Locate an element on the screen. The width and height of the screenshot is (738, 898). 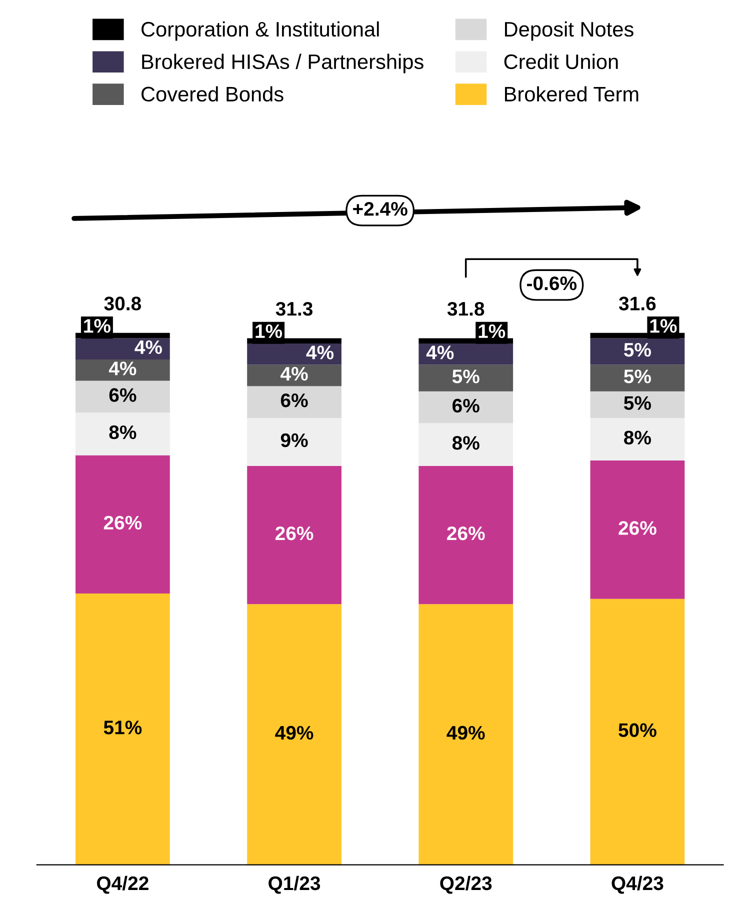
x-tick-label: Q1/23 is located at coordinates (294, 885).